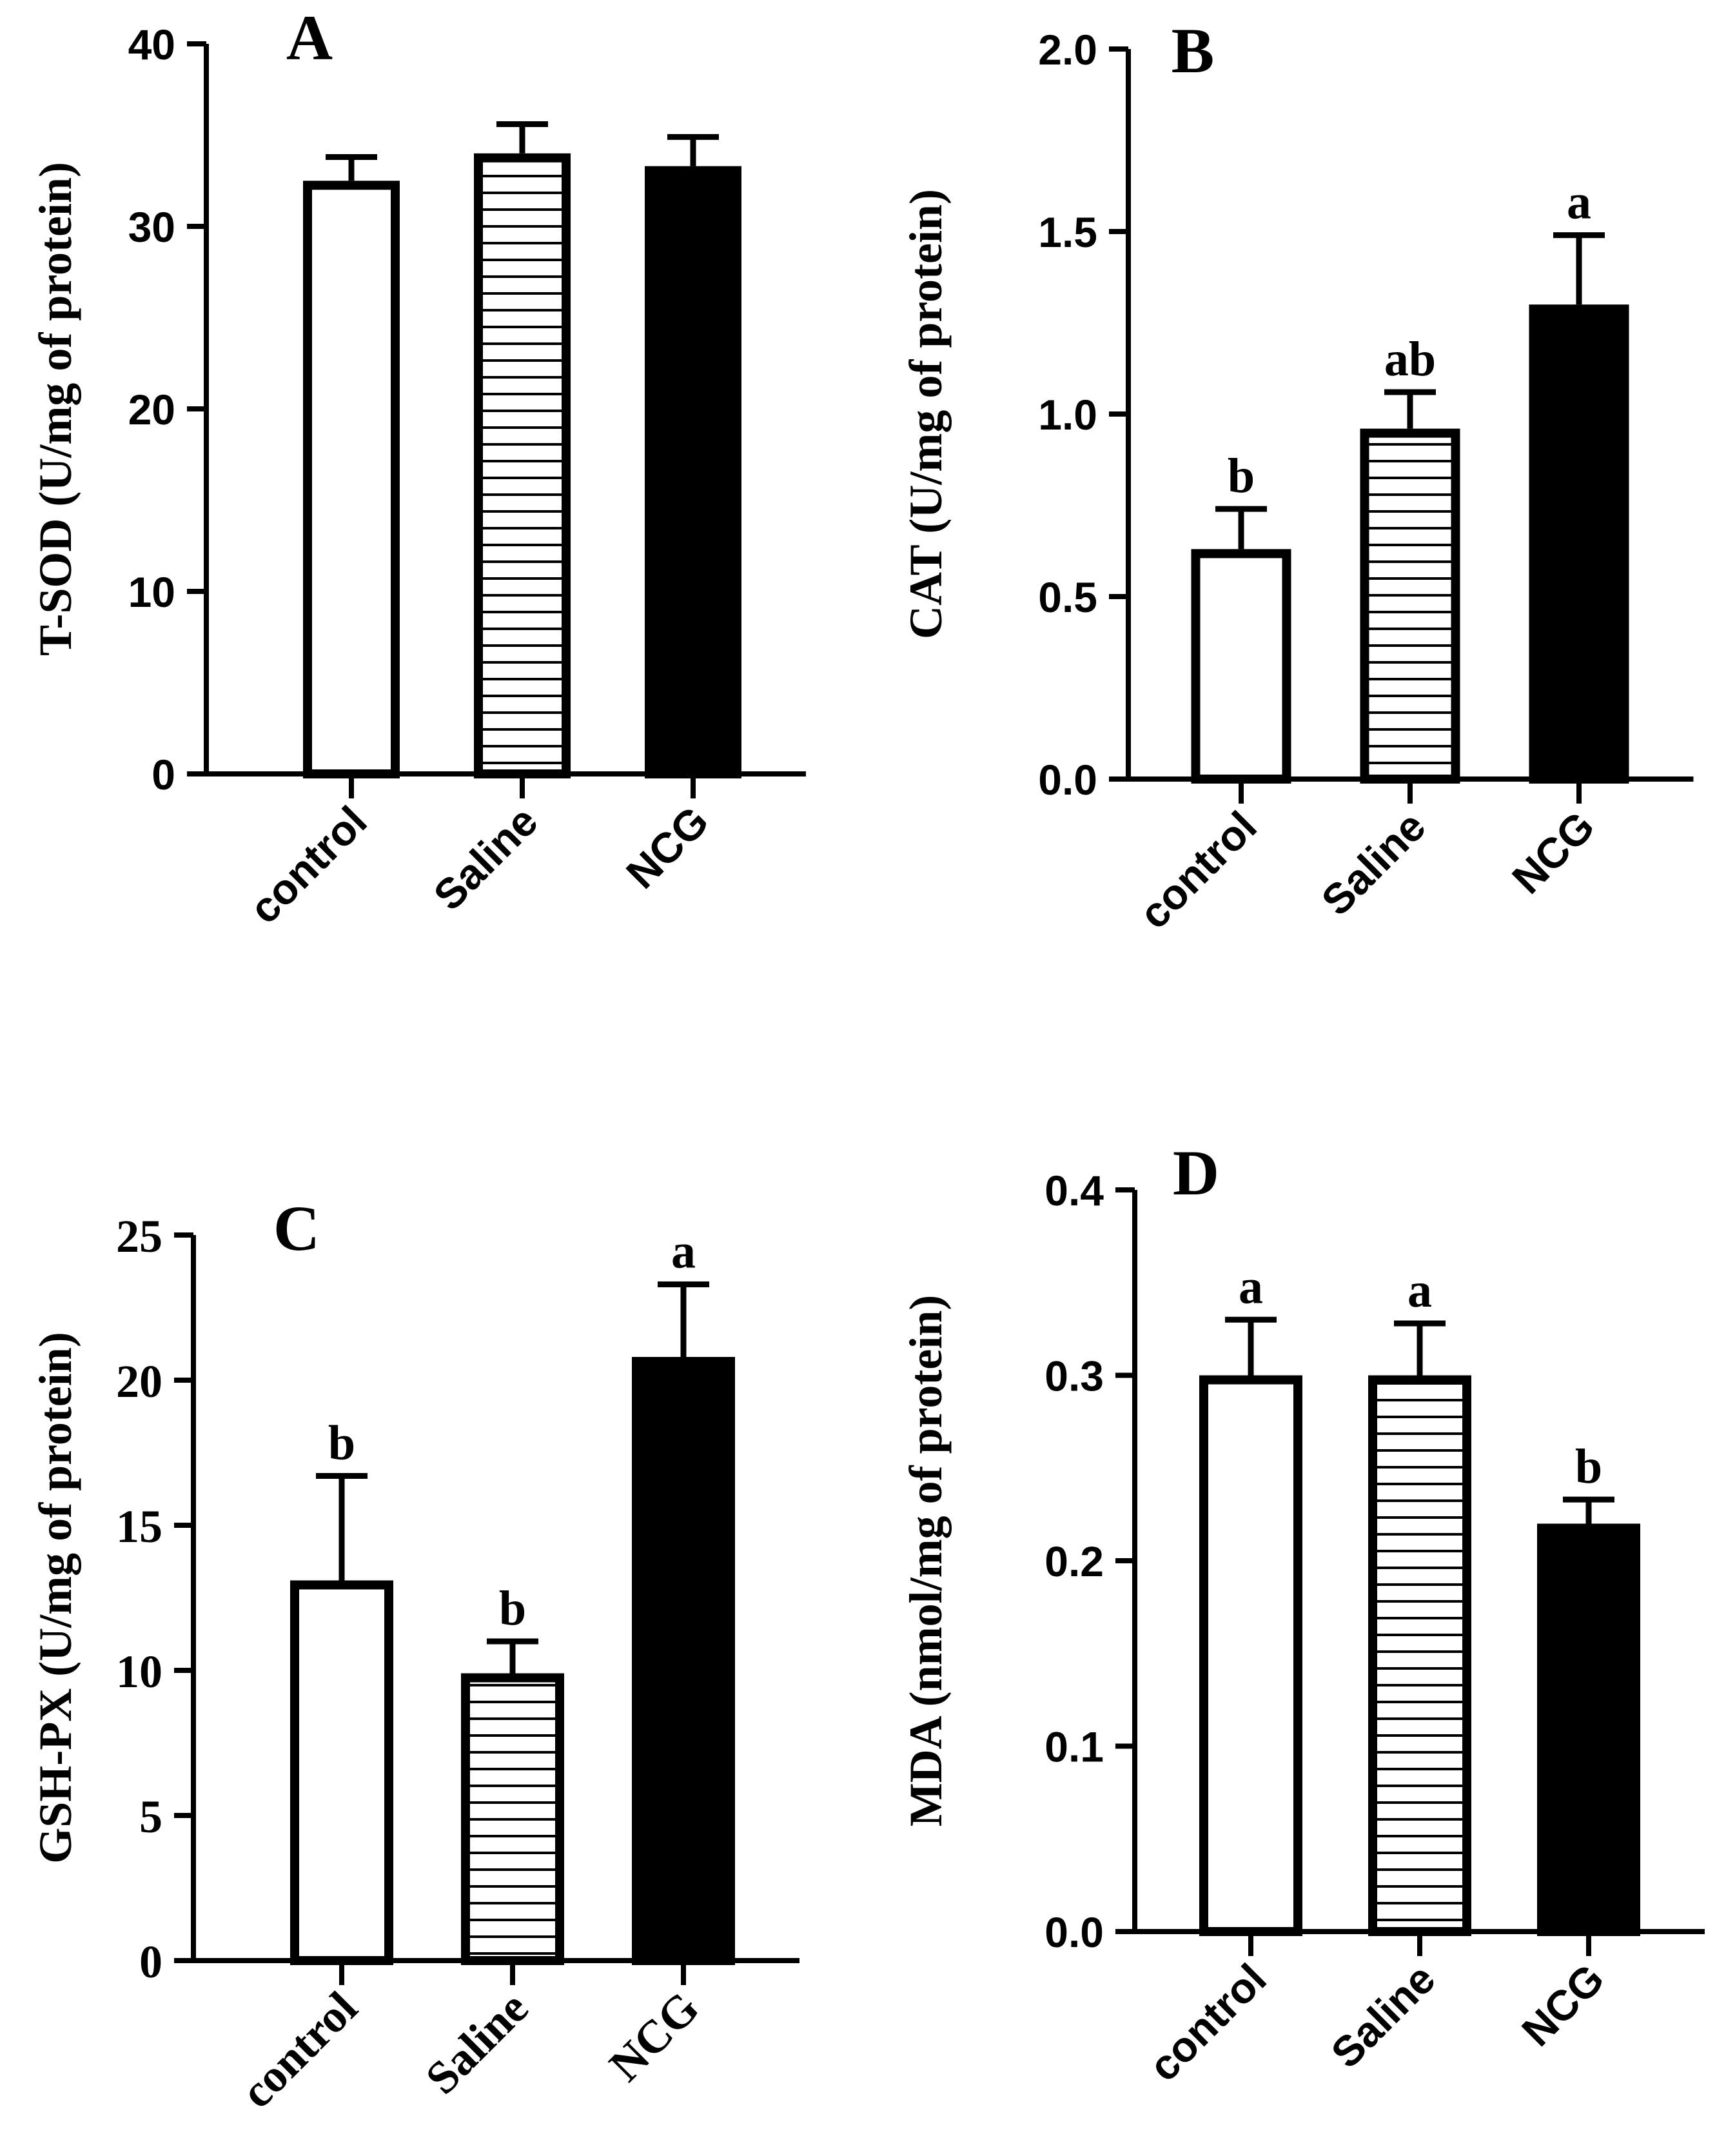 The height and width of the screenshot is (2156, 1726). What do you see at coordinates (150, 1817) in the screenshot?
I see `y-tick-label: 5` at bounding box center [150, 1817].